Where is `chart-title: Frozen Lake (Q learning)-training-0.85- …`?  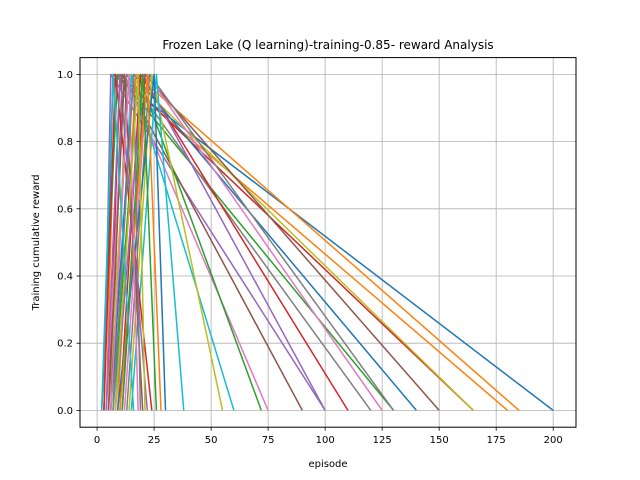
chart-title: Frozen Lake (Q learning)-training-0.85- … is located at coordinates (327, 45).